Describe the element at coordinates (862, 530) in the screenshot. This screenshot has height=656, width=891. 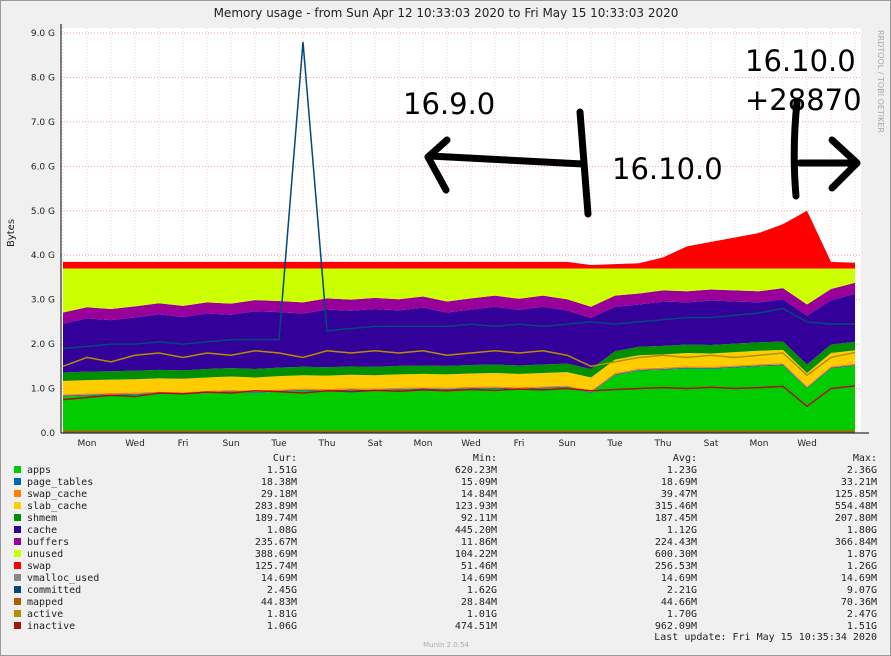
I see `legend-stat: 1.80G` at that location.